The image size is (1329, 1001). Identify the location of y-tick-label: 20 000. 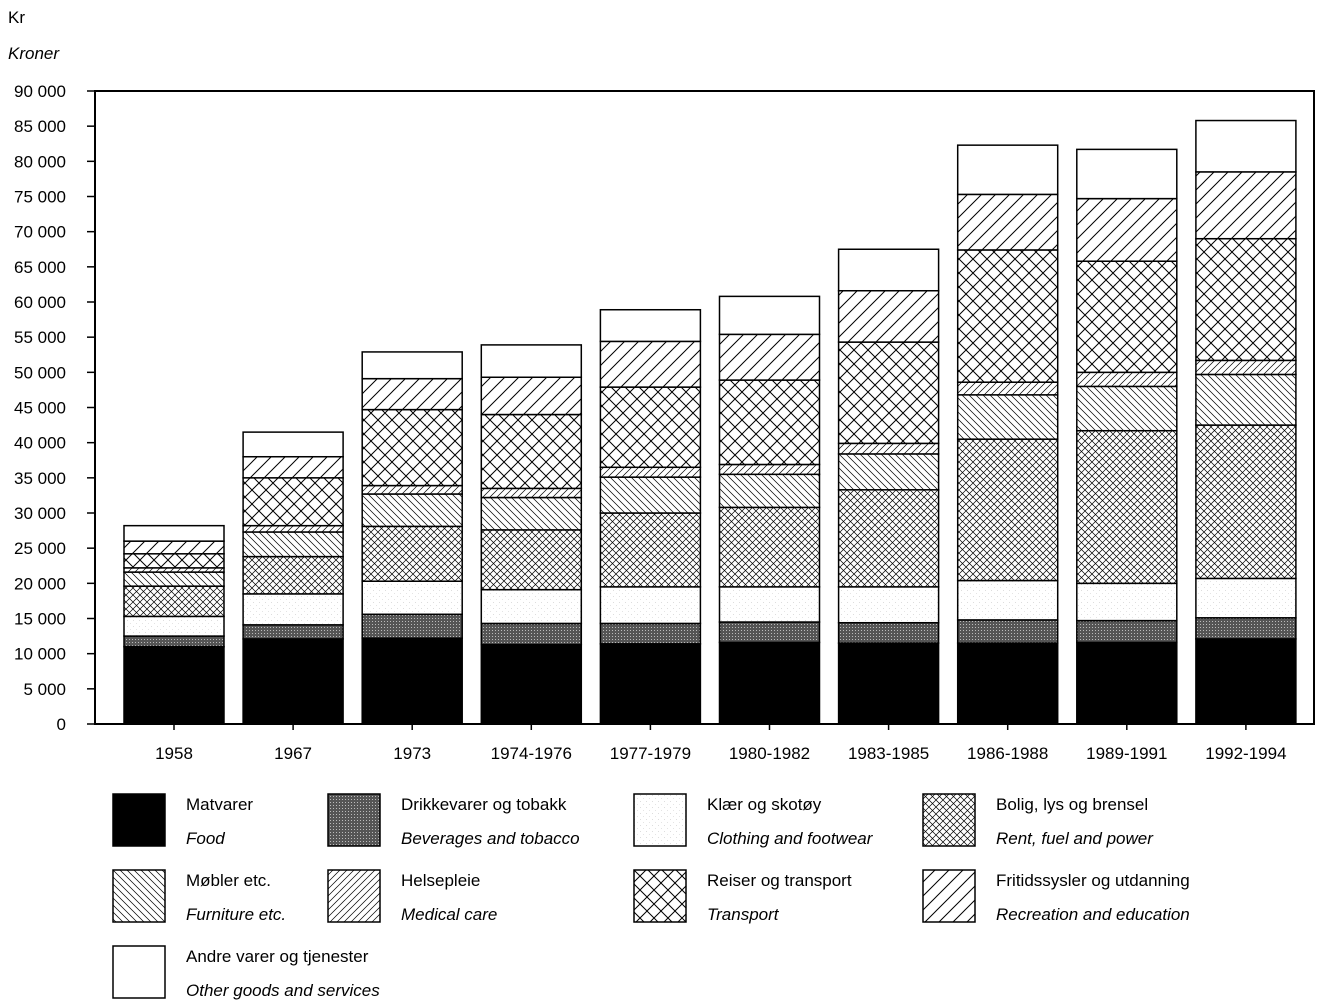
(40, 583).